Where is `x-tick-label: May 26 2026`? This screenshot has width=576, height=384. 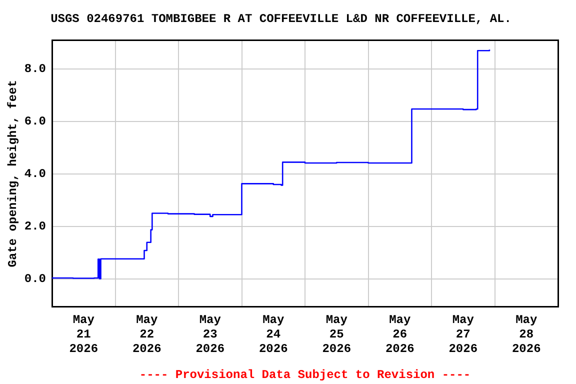 x-tick-label: May 26 2026 is located at coordinates (399, 334).